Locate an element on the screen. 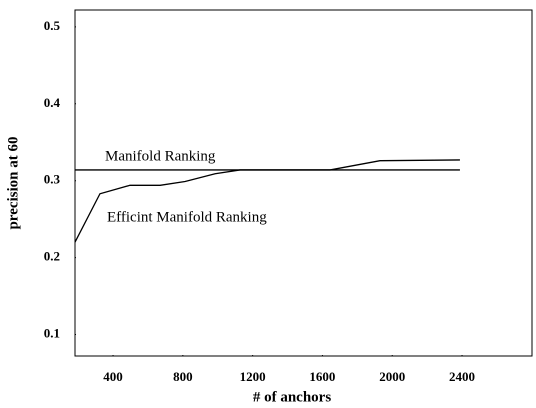  x-tick-label: 1600 is located at coordinates (322, 376).